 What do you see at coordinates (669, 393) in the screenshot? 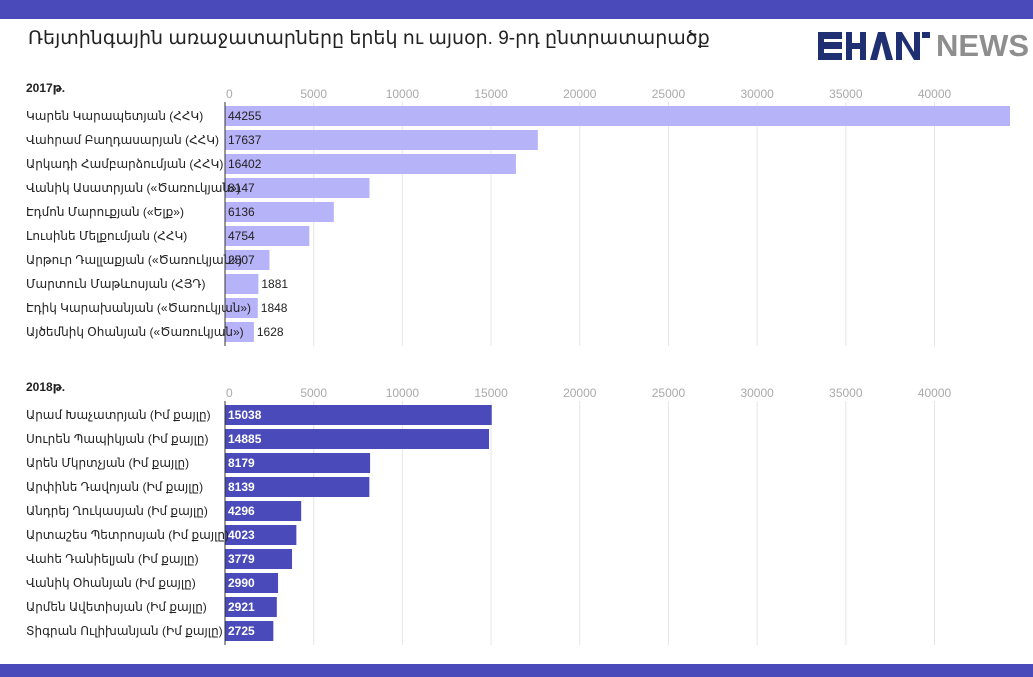
I see `y2018-tick-label: 25000` at bounding box center [669, 393].